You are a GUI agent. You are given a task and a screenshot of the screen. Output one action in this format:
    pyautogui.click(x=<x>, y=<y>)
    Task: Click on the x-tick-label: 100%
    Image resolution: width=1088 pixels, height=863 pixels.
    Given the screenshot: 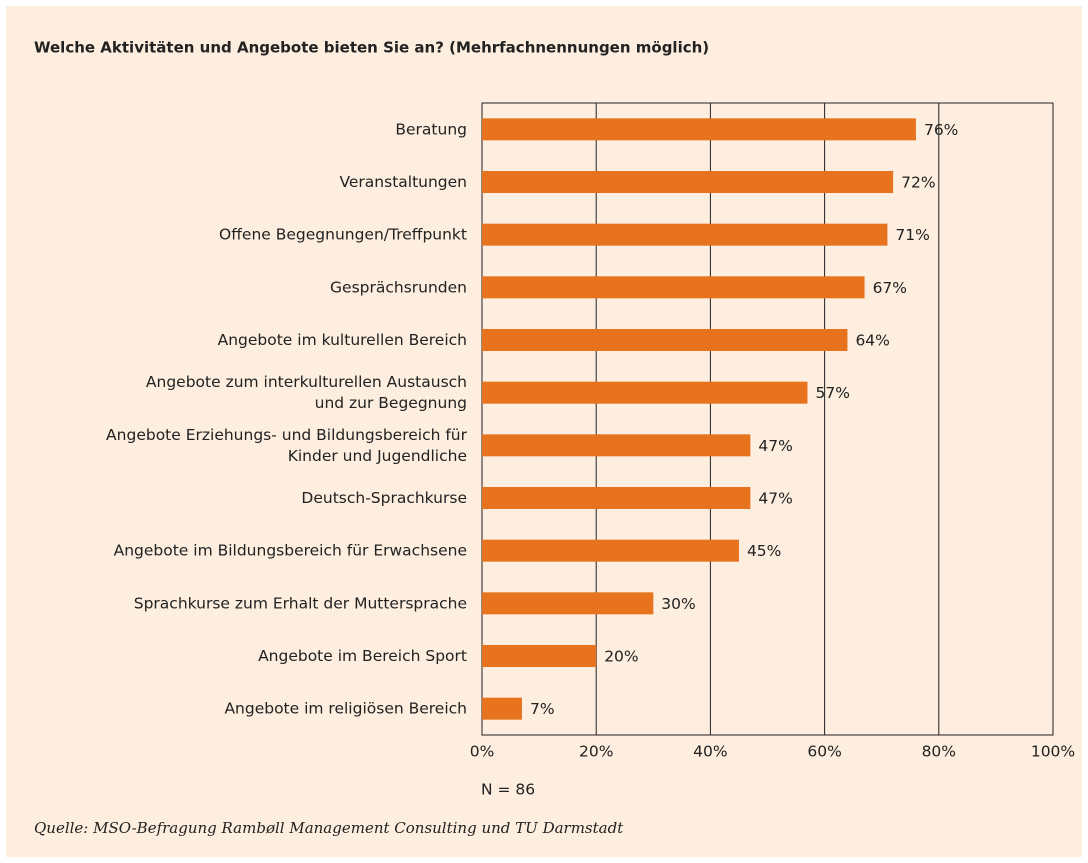 What is the action you would take?
    pyautogui.click(x=1053, y=752)
    